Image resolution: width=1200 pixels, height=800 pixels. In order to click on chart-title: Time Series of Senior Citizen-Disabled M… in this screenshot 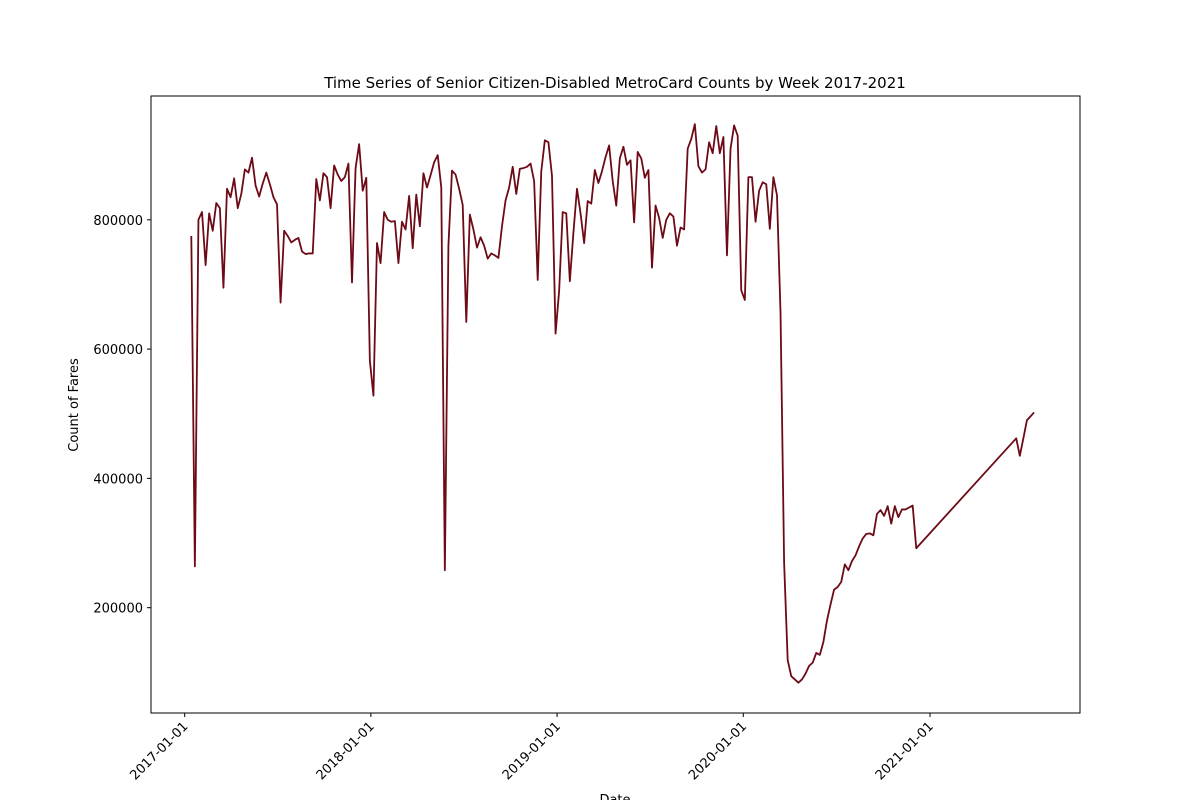, I will do `click(614, 83)`.